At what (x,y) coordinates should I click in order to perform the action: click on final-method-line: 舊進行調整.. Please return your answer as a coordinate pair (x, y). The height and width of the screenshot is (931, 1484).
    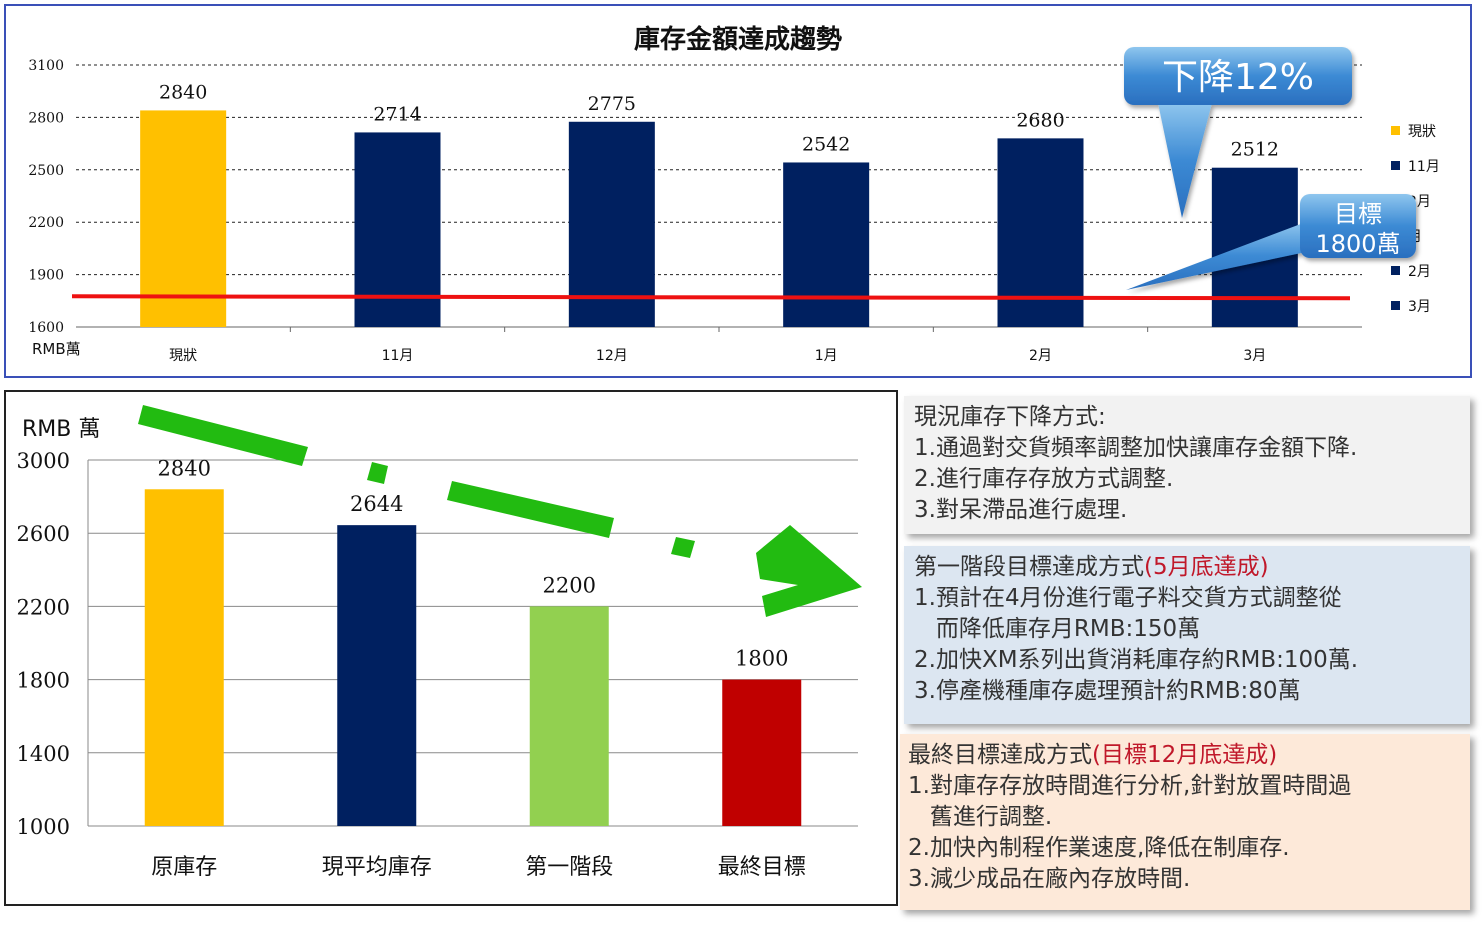
    Looking at the image, I should click on (980, 817).